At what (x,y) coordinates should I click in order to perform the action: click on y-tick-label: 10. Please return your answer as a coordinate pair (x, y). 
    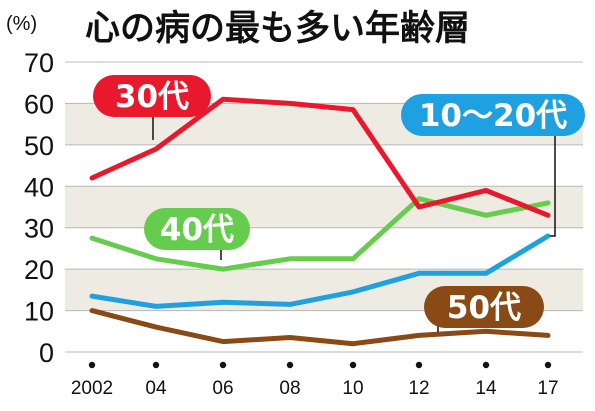
    Looking at the image, I should click on (39, 312).